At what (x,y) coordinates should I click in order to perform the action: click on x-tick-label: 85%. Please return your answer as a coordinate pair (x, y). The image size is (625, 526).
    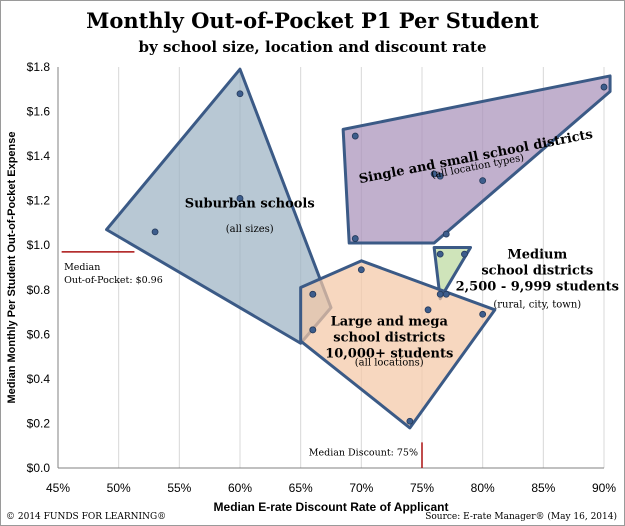
    Looking at the image, I should click on (543, 488).